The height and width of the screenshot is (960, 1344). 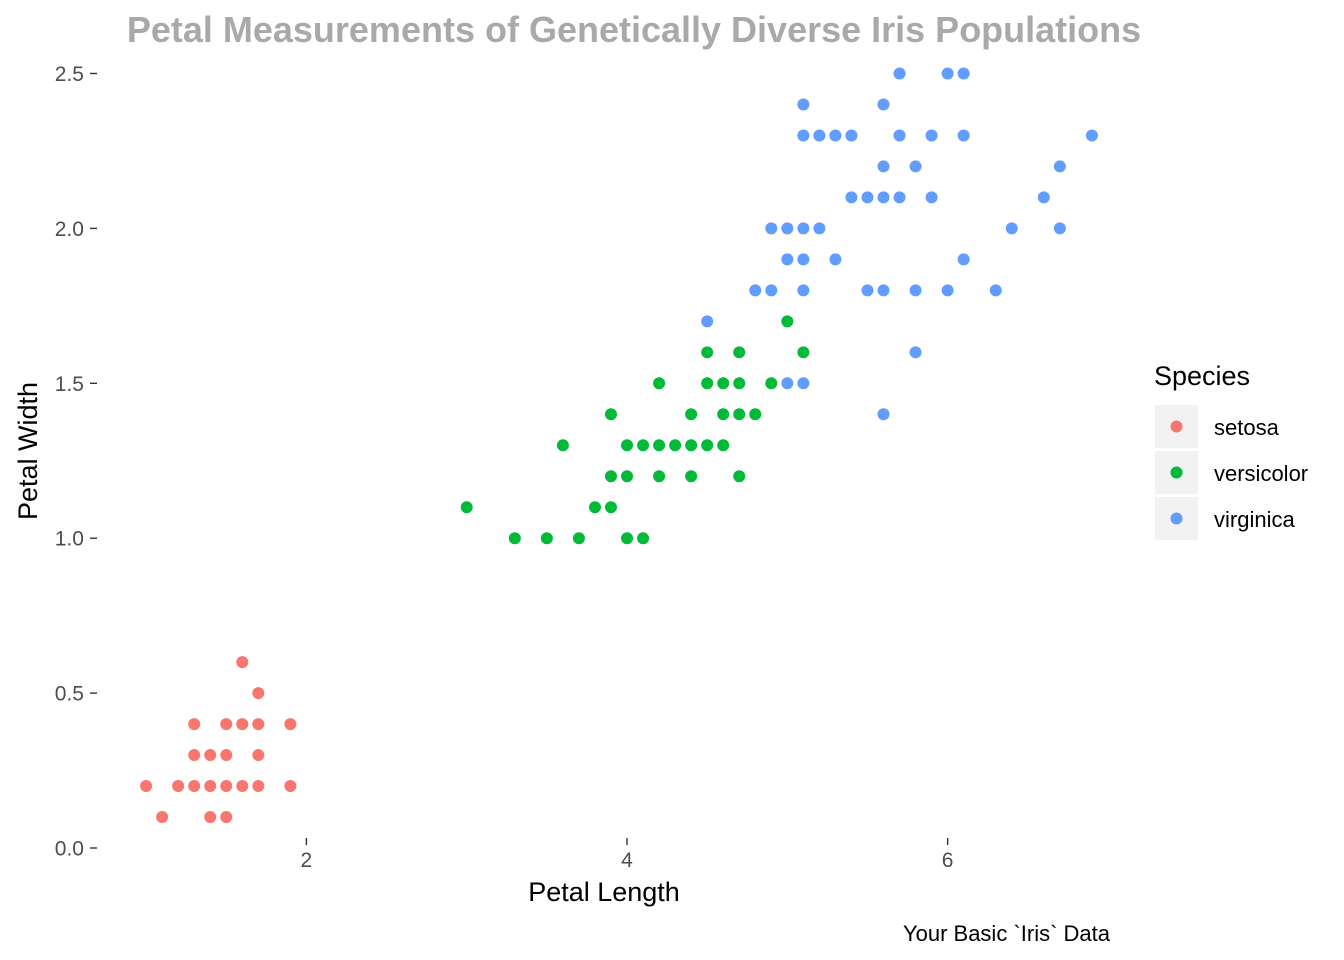 I want to click on legend-item-setosa: setosa, so click(x=1217, y=426).